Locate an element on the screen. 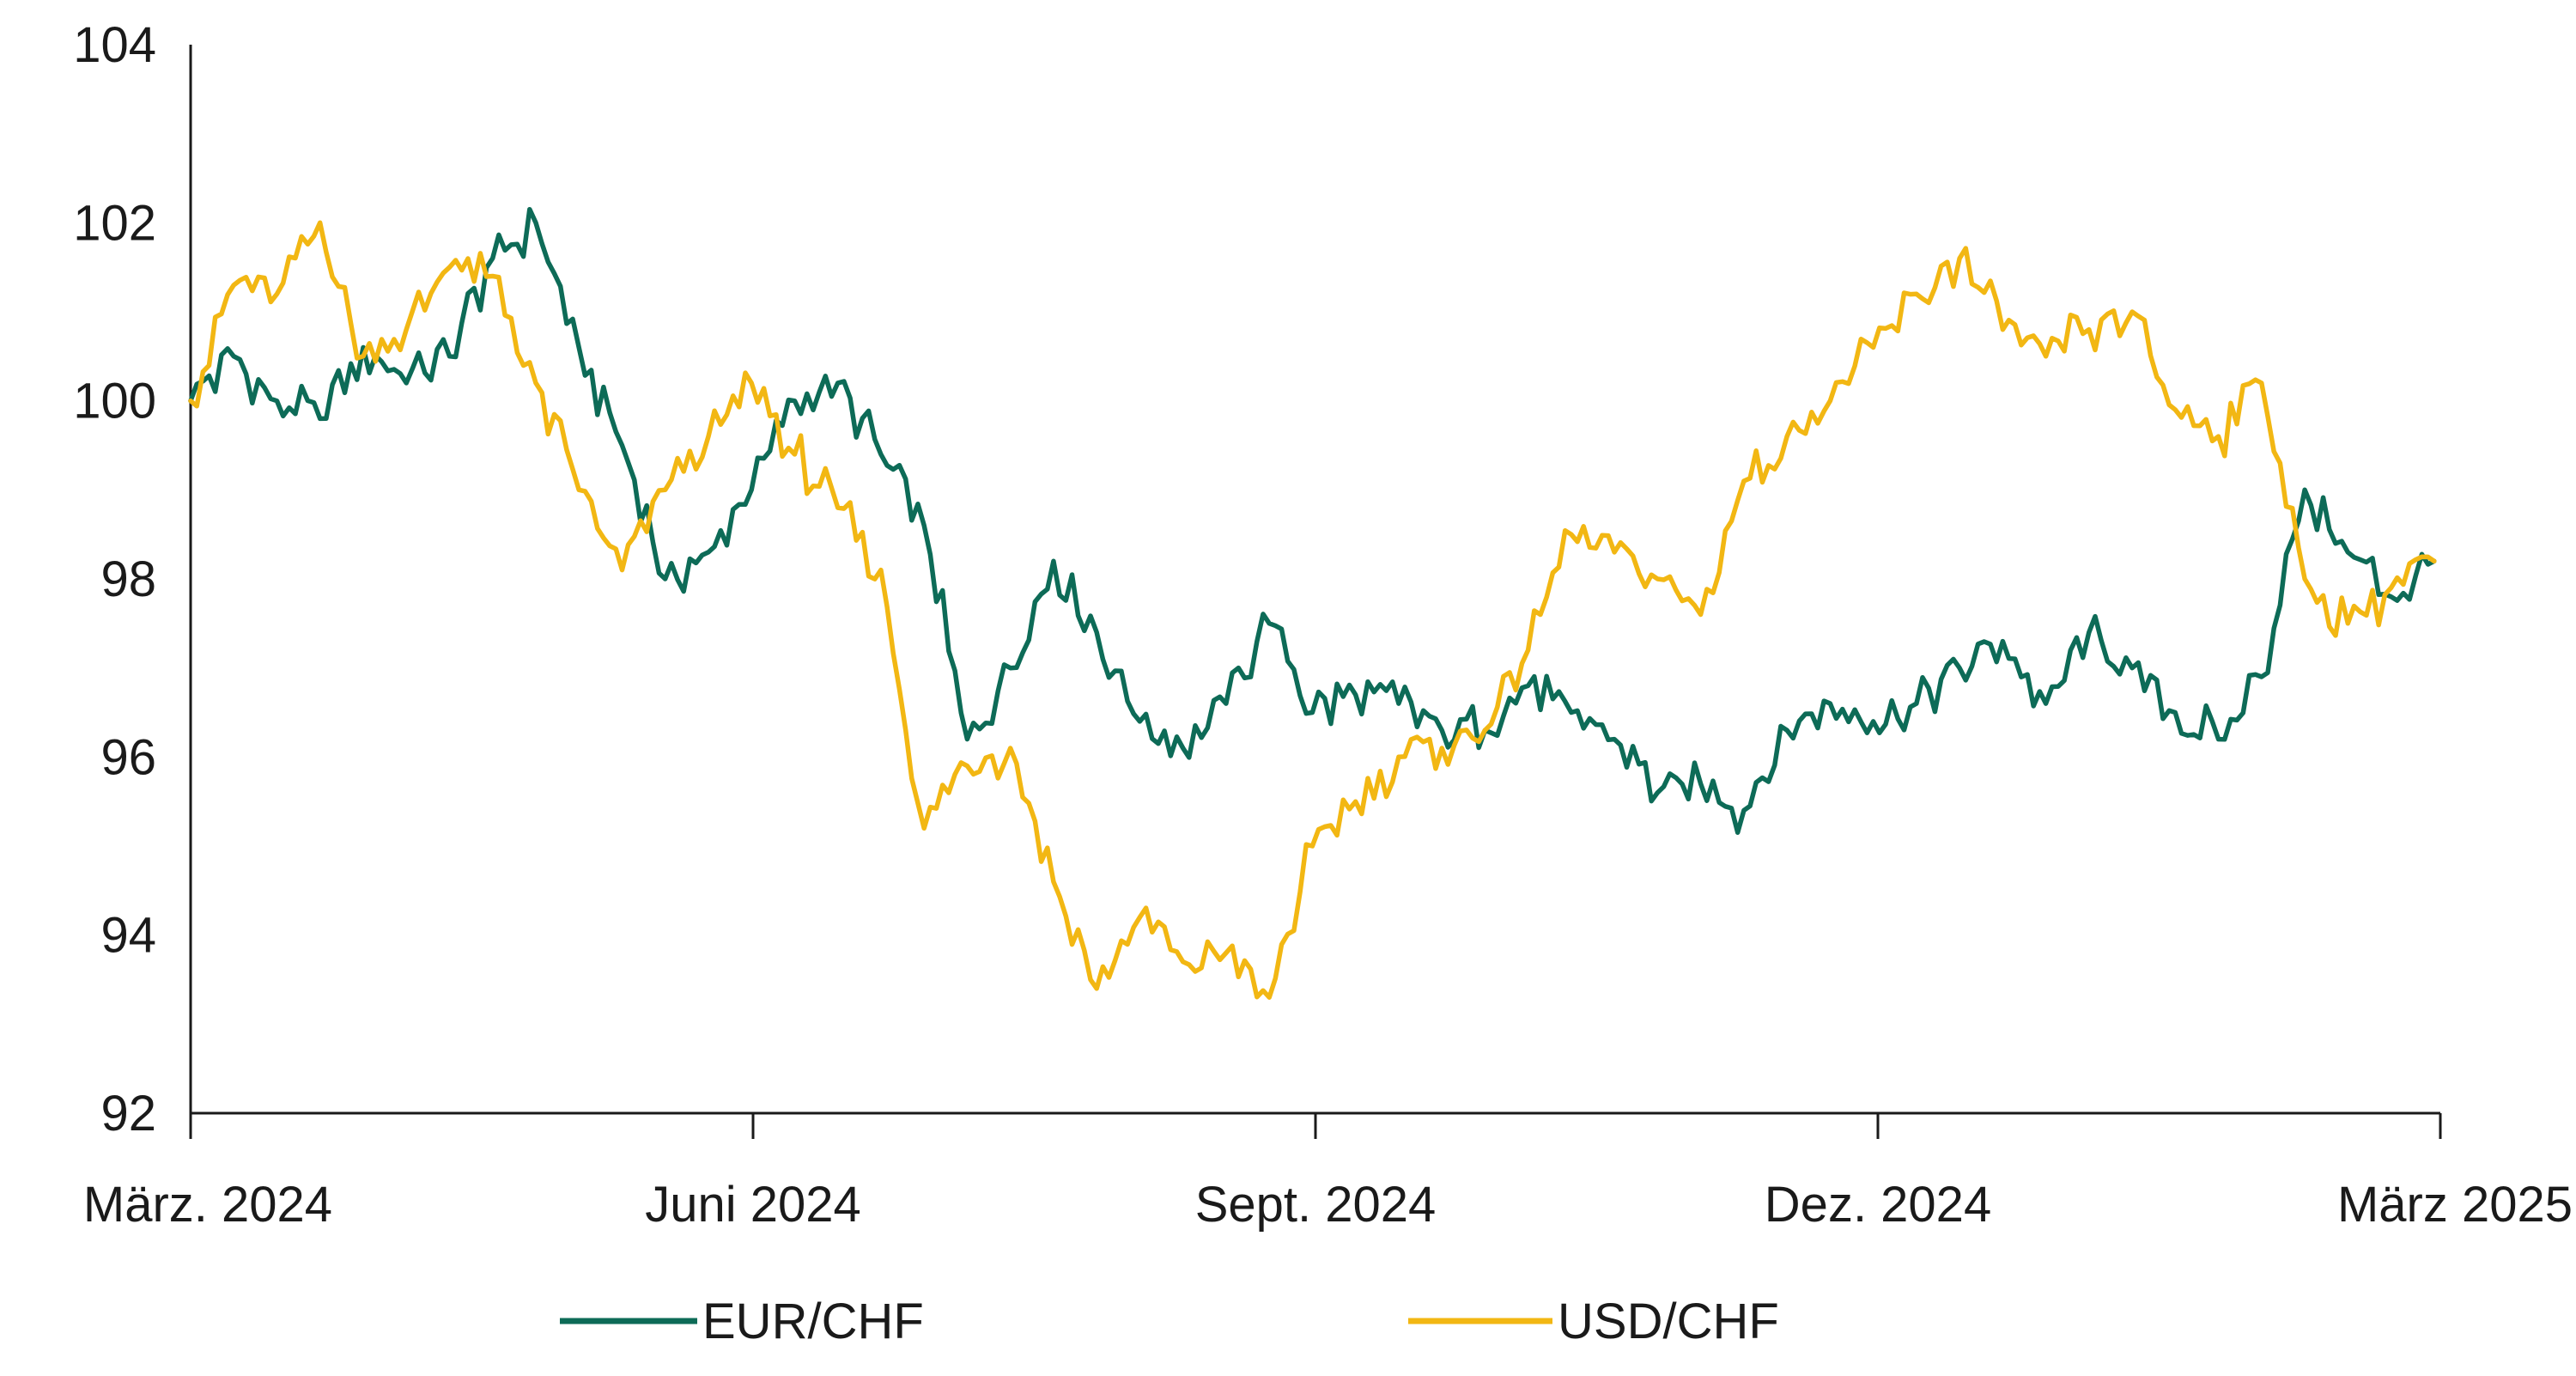  y-tick-label: 96 is located at coordinates (128, 757).